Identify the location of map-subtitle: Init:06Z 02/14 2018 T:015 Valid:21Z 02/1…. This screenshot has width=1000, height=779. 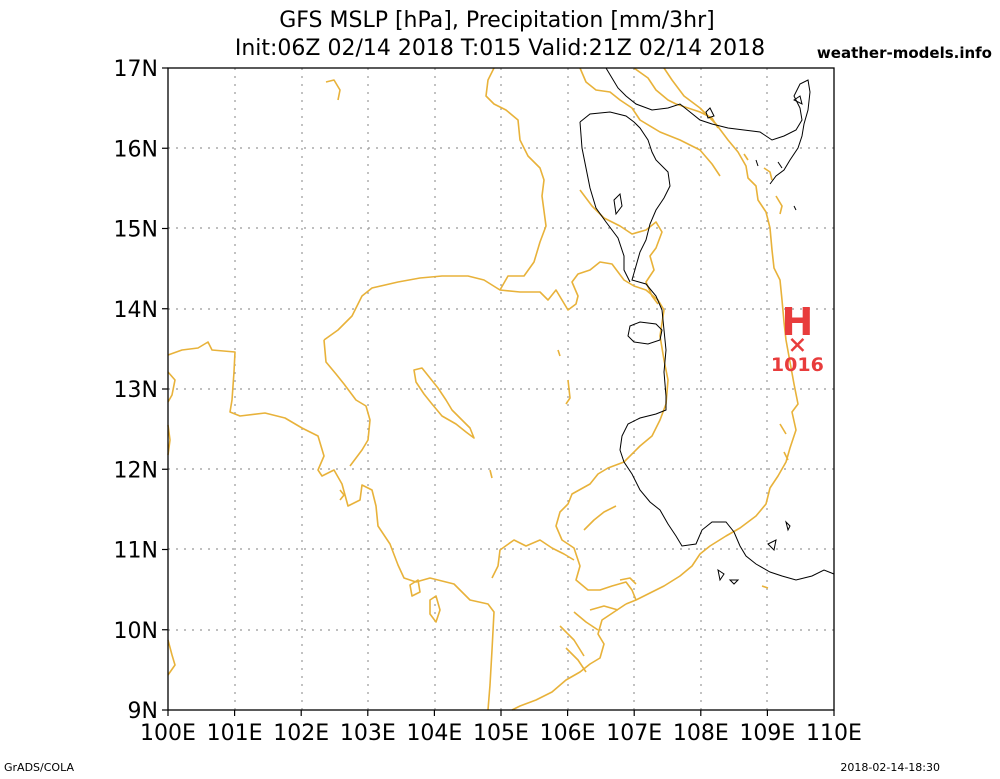
(500, 48).